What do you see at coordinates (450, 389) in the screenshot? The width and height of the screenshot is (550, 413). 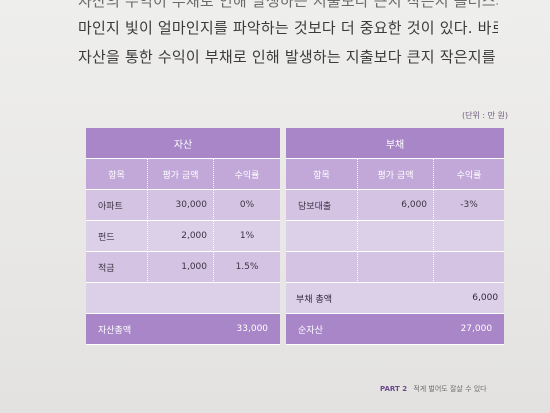 I see `footer-title: 적게 벌어도 잘살 수 있다` at bounding box center [450, 389].